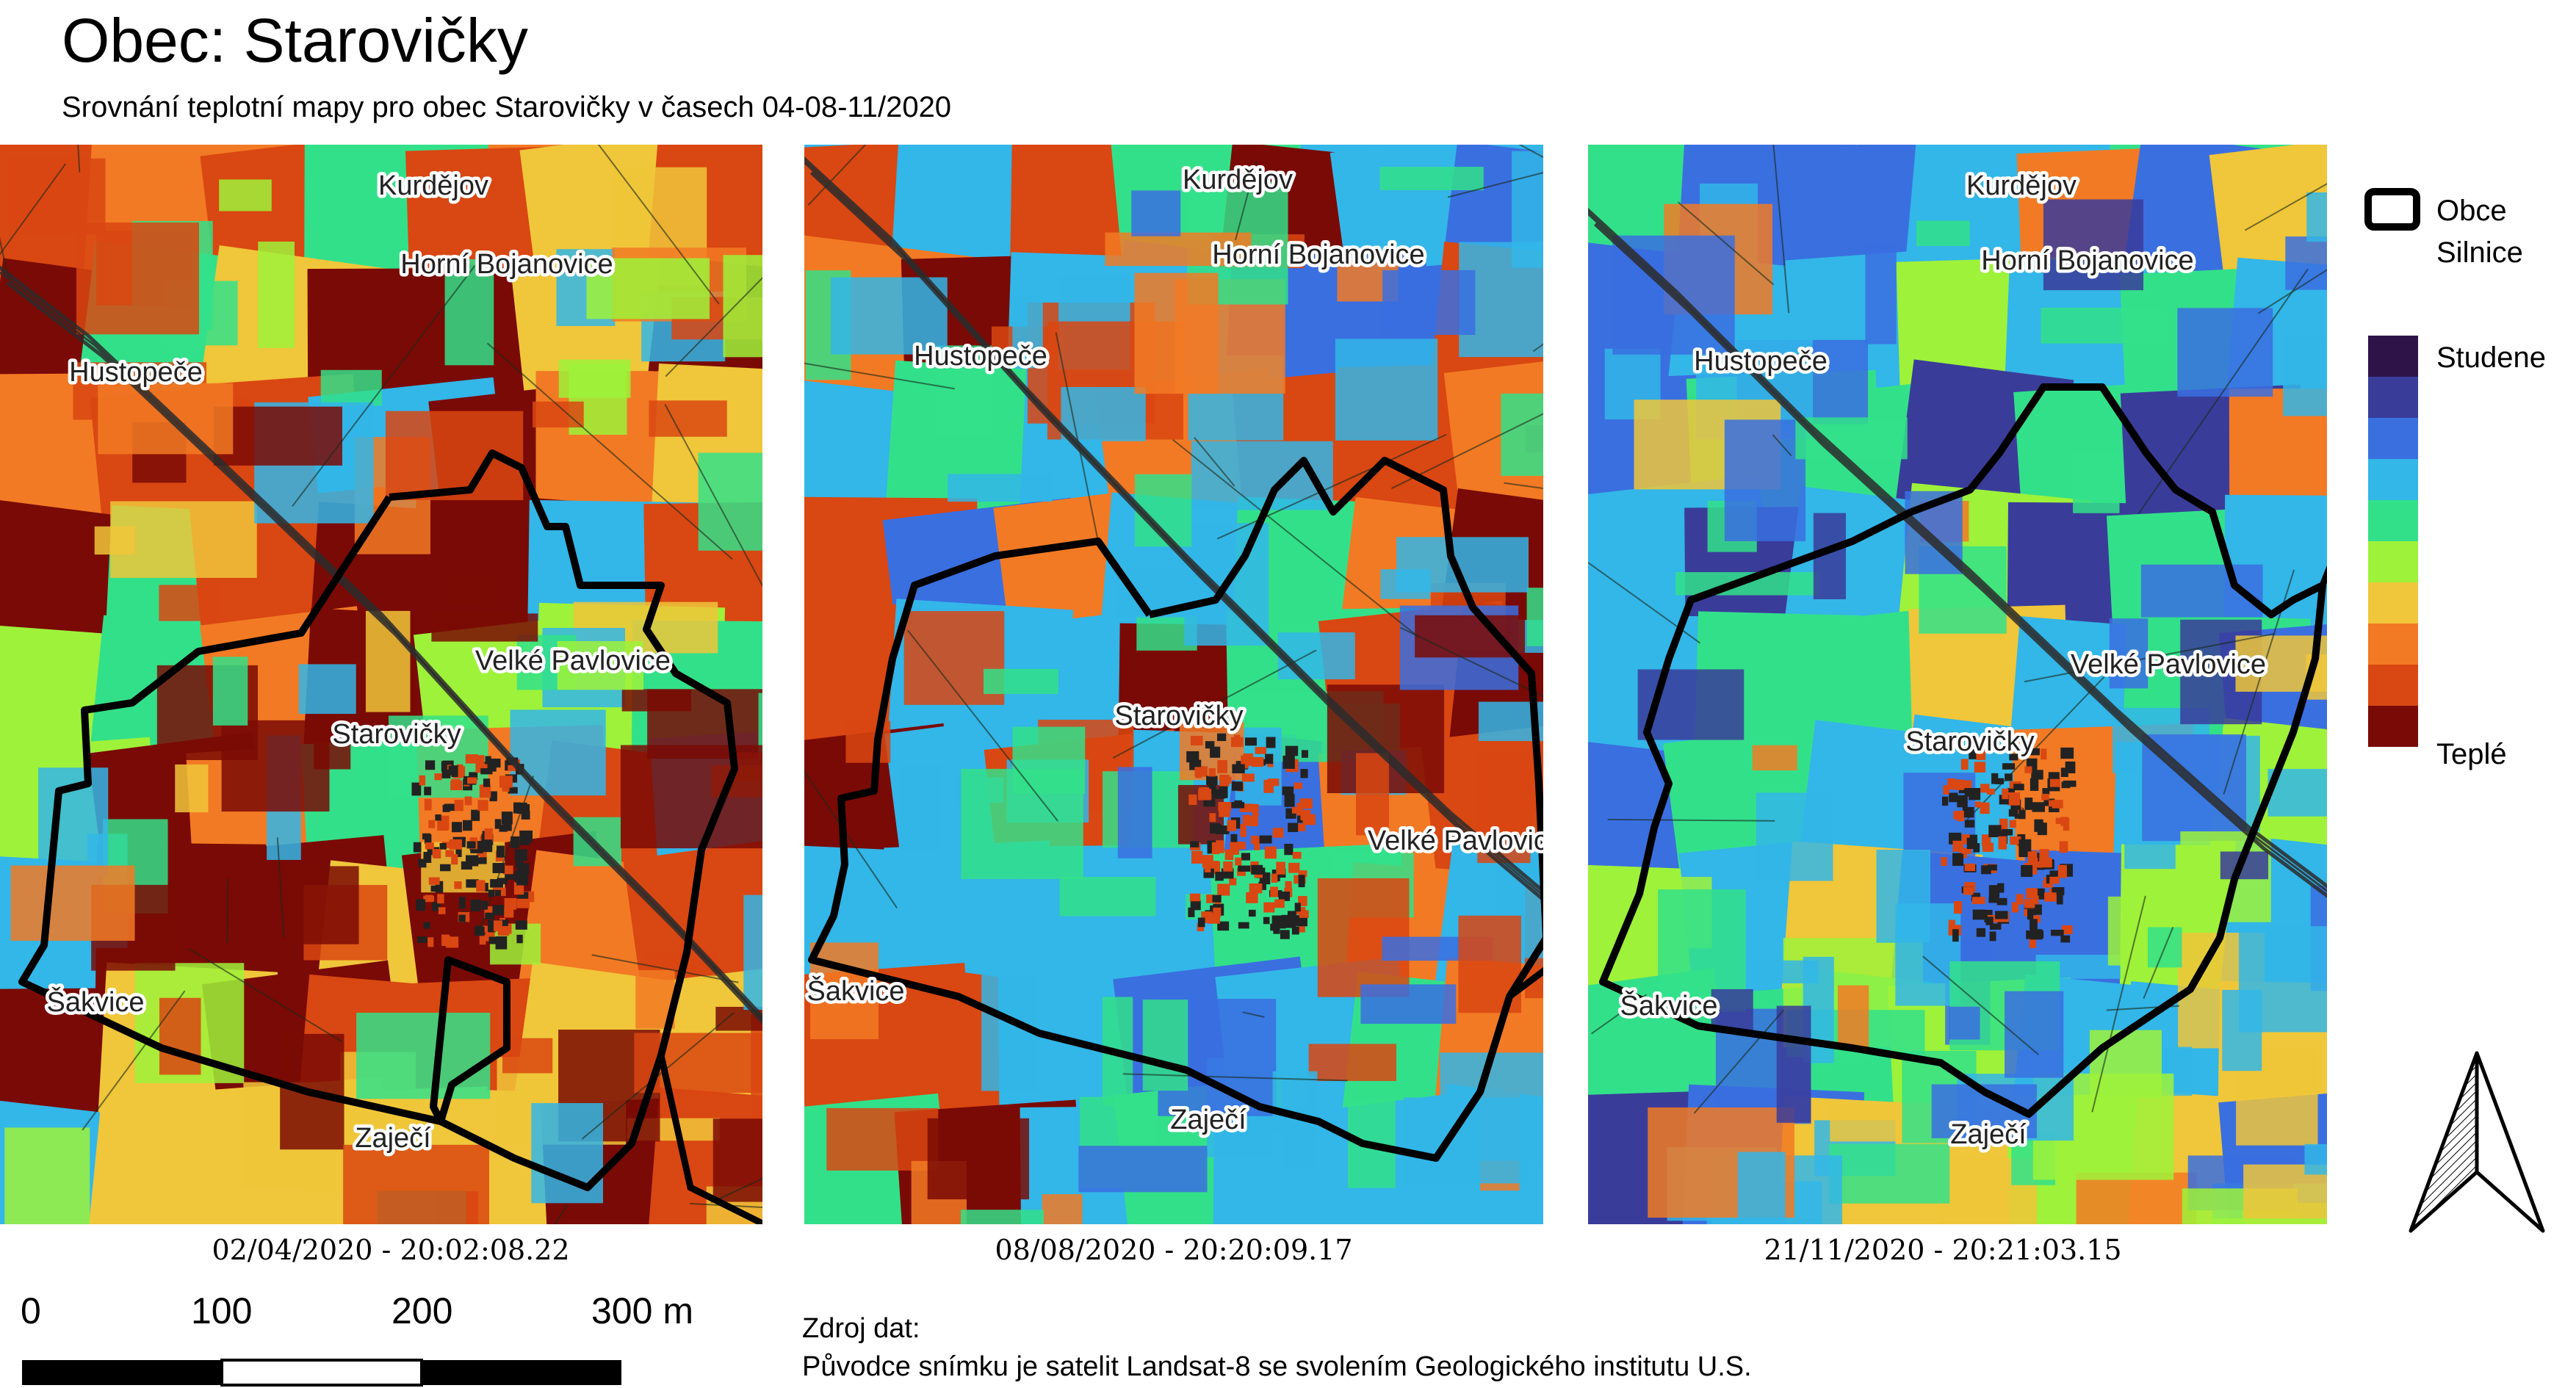 This screenshot has width=2576, height=1388. I want to click on legend-label-warm: Teplé, so click(2471, 754).